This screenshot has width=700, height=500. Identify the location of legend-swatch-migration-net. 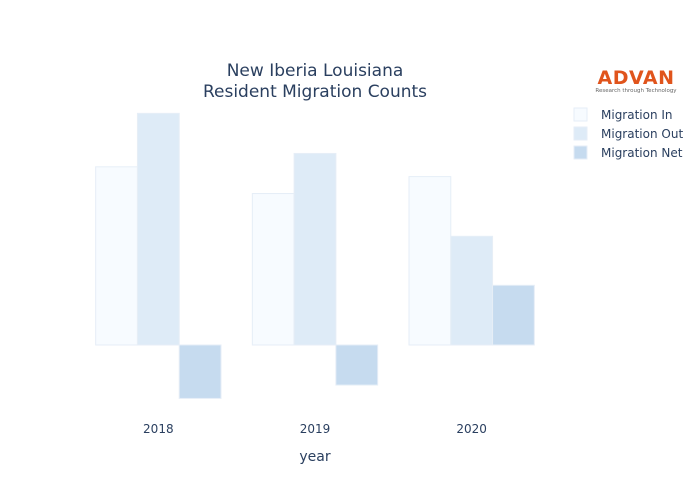
(580, 152).